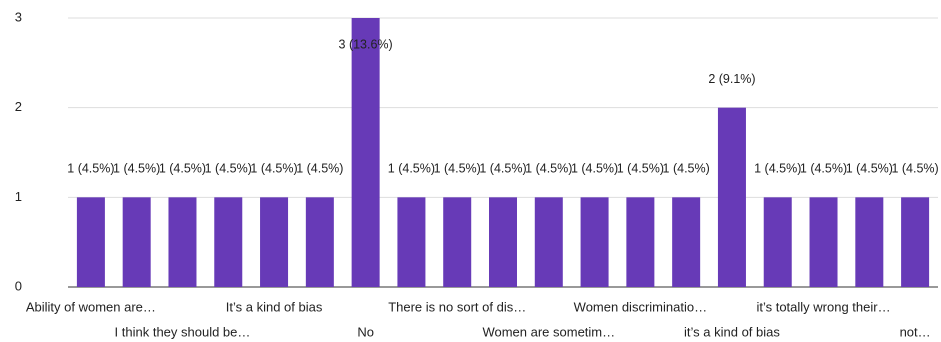 This screenshot has height=342, width=941. What do you see at coordinates (18, 285) in the screenshot?
I see `y-tick-label: 0` at bounding box center [18, 285].